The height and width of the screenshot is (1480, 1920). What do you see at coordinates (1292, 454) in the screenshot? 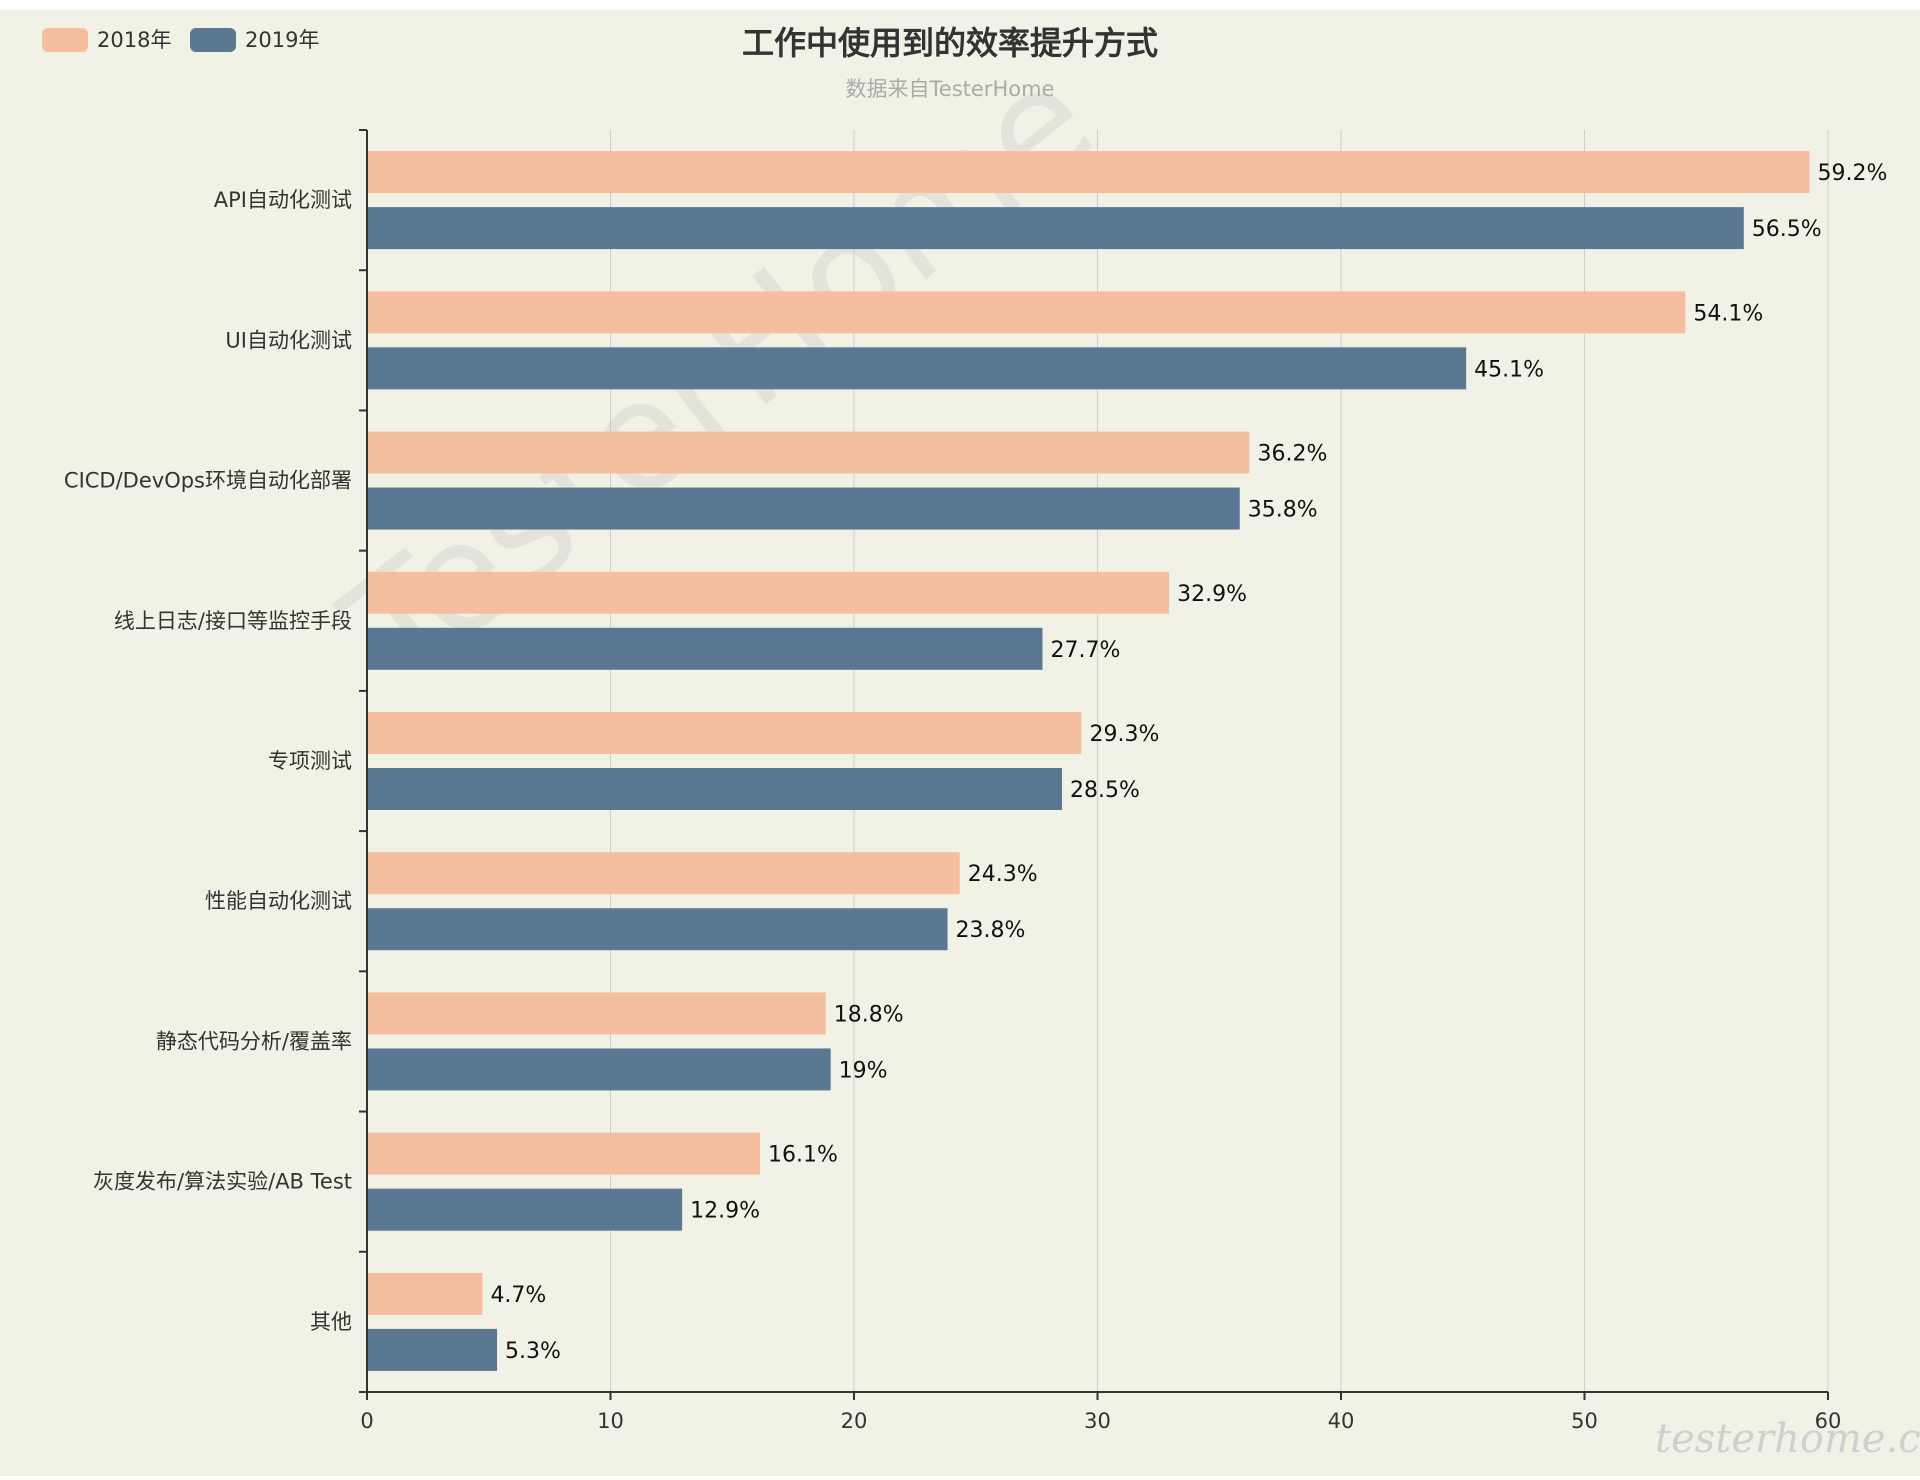
I see `data-label: 36.2%` at bounding box center [1292, 454].